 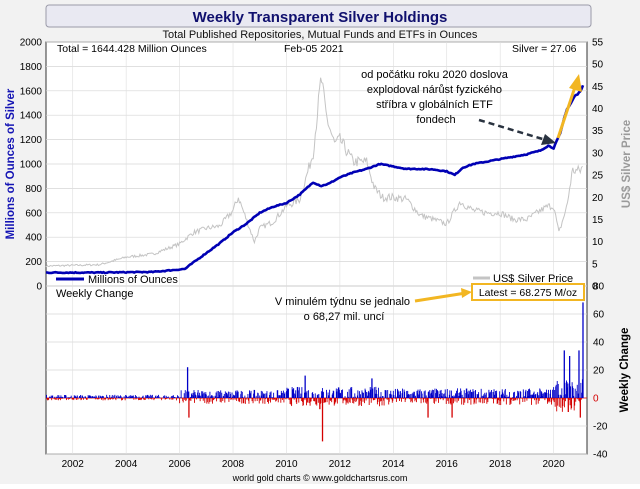 I want to click on y-tick-right-25: 25, so click(x=598, y=176).